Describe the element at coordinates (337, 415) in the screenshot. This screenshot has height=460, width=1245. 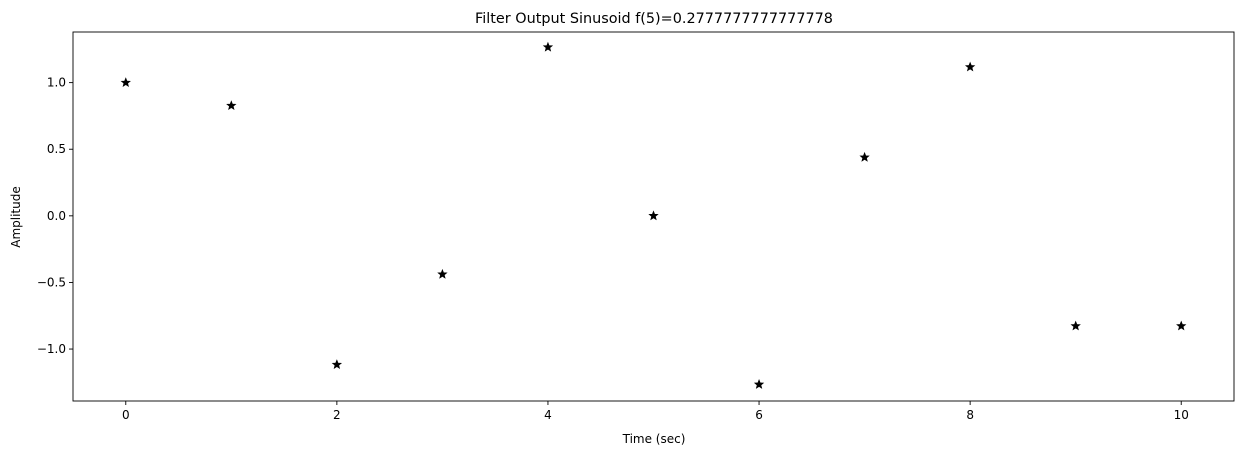
I see `x-tick-label: 2` at that location.